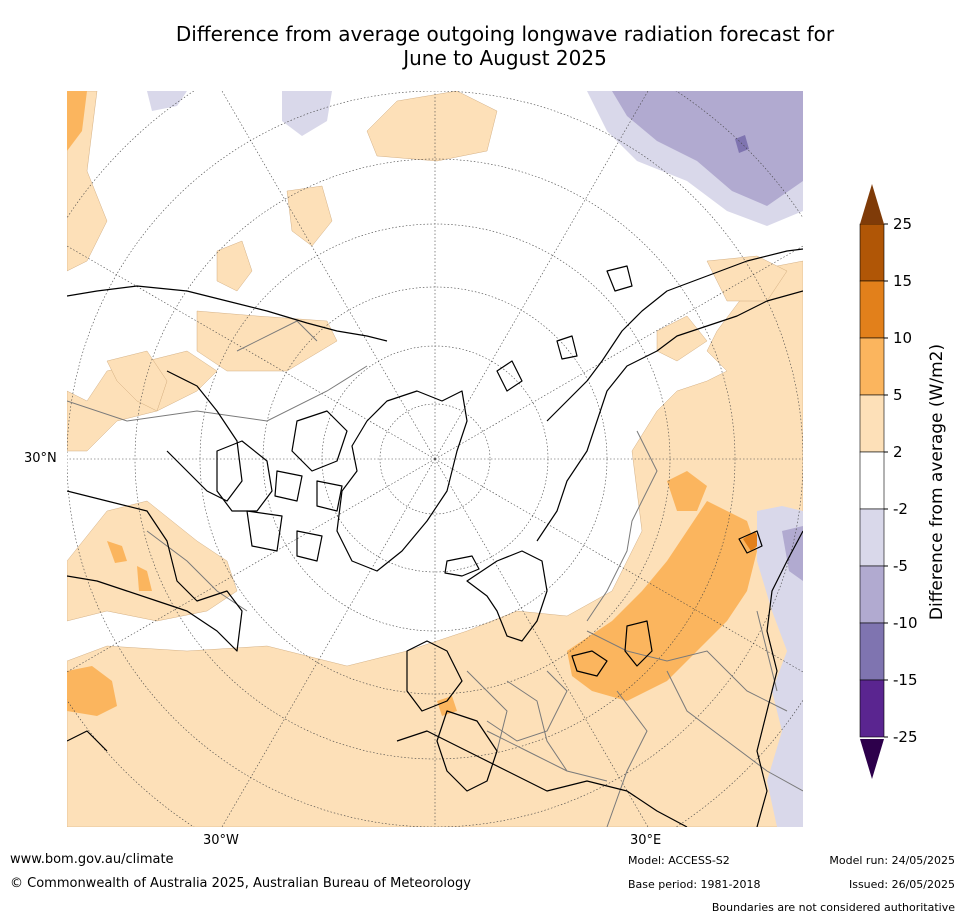 This screenshot has height=919, width=965. I want to click on colorbar-tick-label: 25, so click(902, 224).